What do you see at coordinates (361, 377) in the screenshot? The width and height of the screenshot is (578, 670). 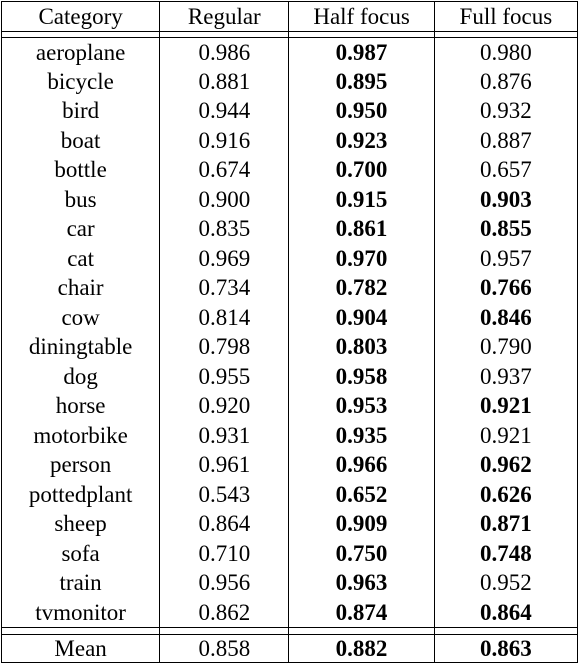 I see `half-focus-cell: 0.958` at bounding box center [361, 377].